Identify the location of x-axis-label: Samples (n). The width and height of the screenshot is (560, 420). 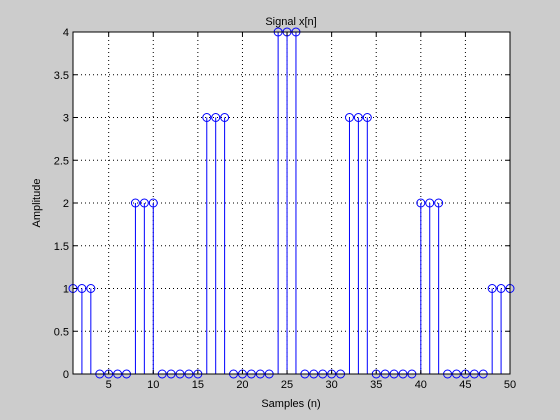
(290, 404).